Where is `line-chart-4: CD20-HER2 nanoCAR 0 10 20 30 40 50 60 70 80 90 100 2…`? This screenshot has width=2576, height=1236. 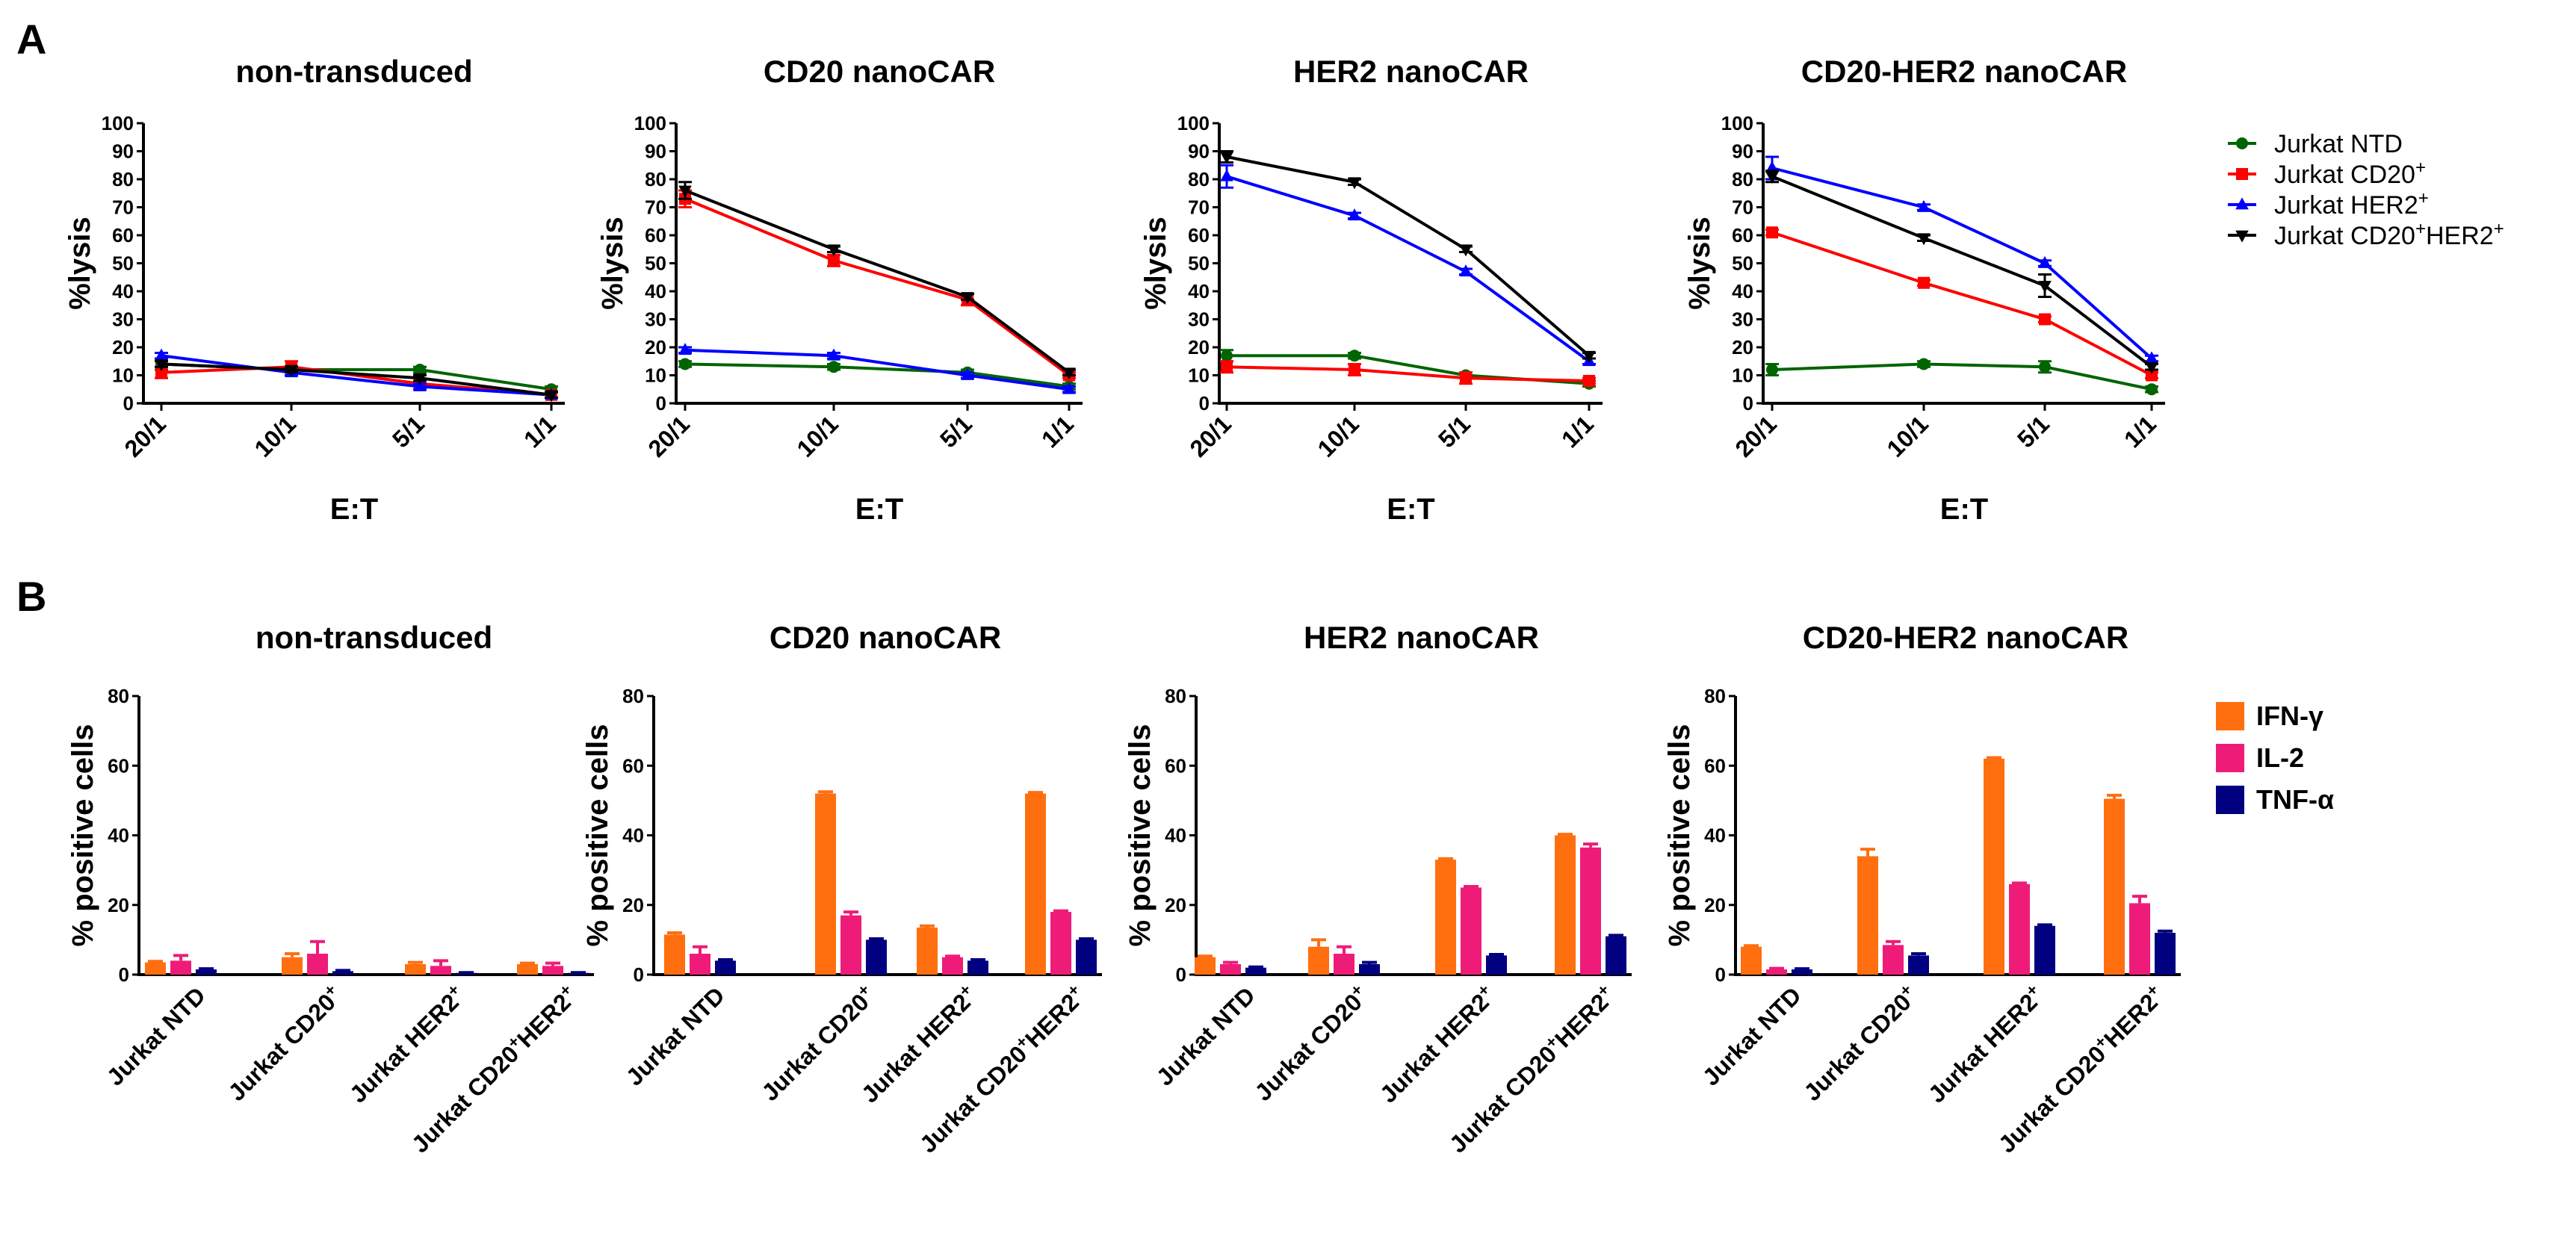 line-chart-4: CD20-HER2 nanoCAR 0 10 20 30 40 50 60 70 80 90 100 2… is located at coordinates (1924, 290).